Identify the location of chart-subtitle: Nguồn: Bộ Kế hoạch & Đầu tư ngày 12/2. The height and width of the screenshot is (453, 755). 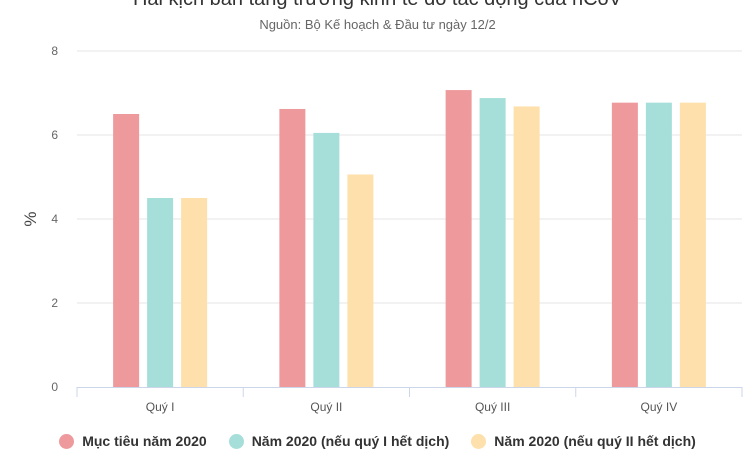
(377, 24).